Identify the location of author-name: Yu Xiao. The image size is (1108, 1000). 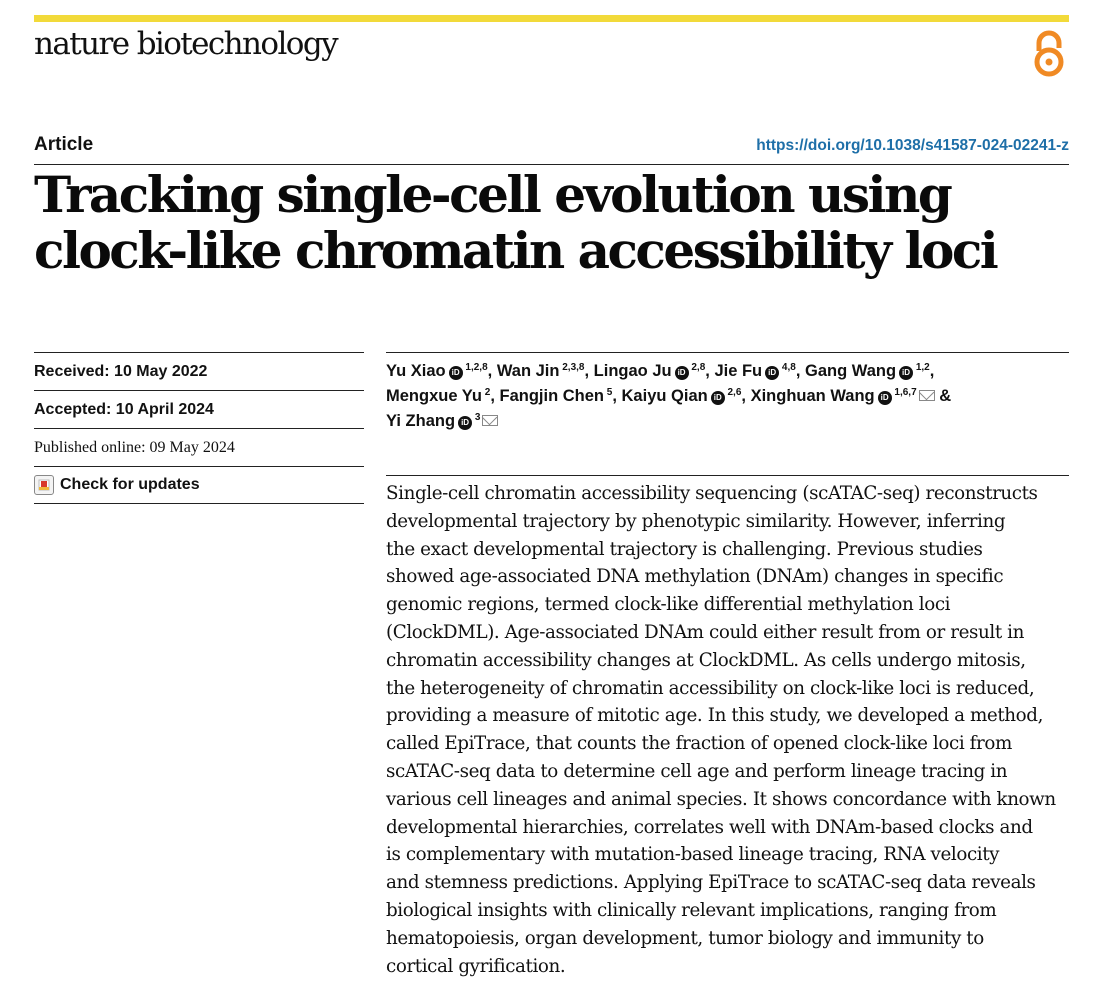
(416, 371).